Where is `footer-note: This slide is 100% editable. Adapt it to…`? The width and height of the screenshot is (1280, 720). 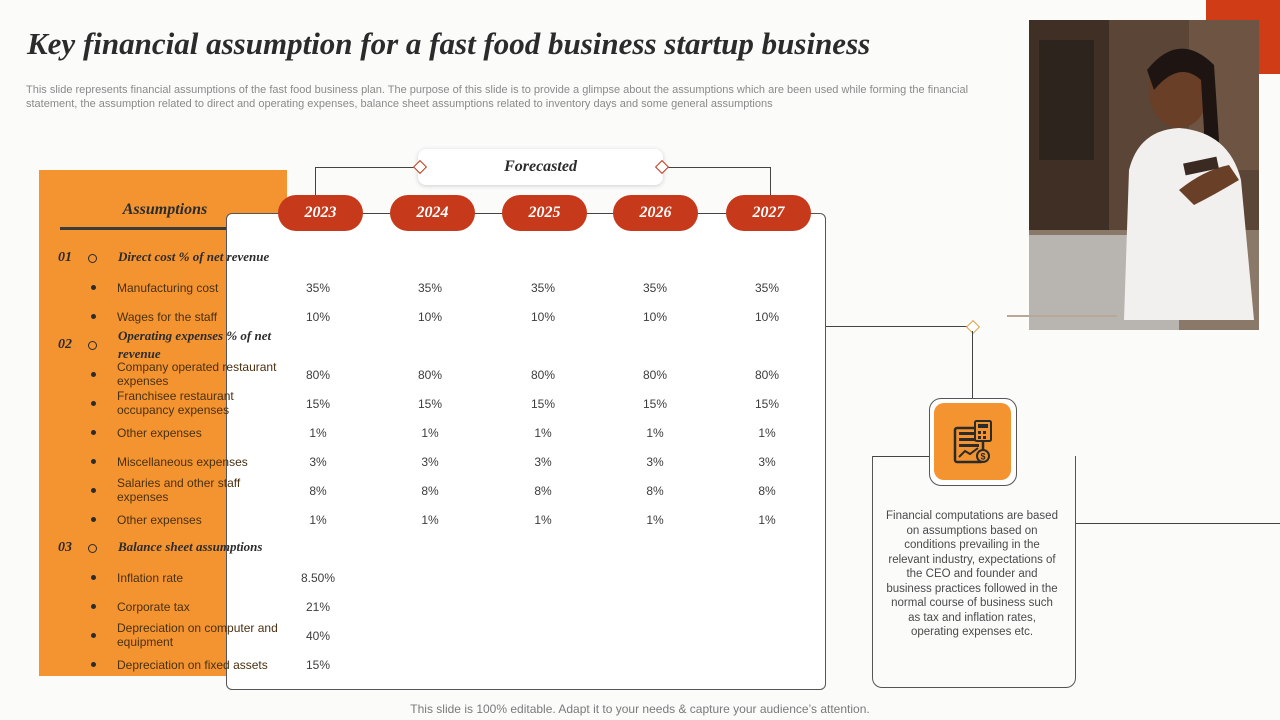 footer-note: This slide is 100% editable. Adapt it to… is located at coordinates (640, 709).